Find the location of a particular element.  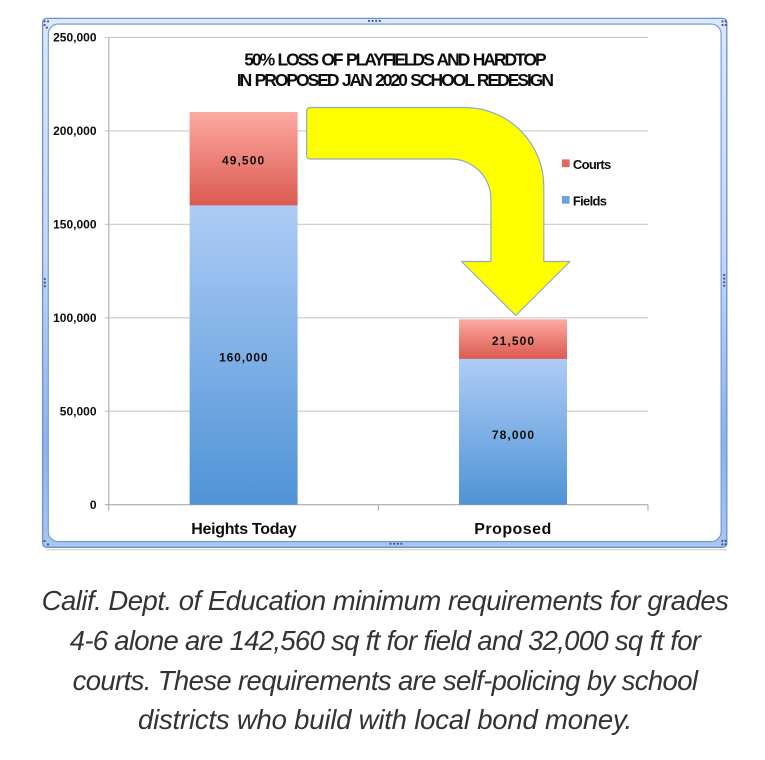

svg-text: 100,000 is located at coordinates (75, 318).